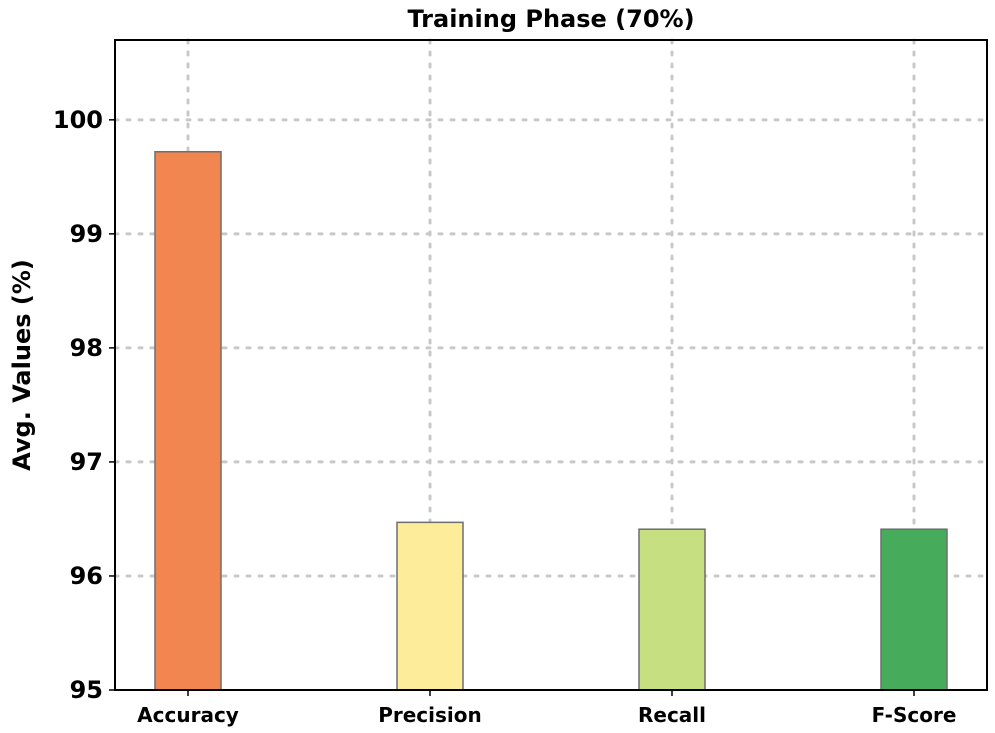 The image size is (995, 733). What do you see at coordinates (86, 348) in the screenshot?
I see `y-tick-label: 98` at bounding box center [86, 348].